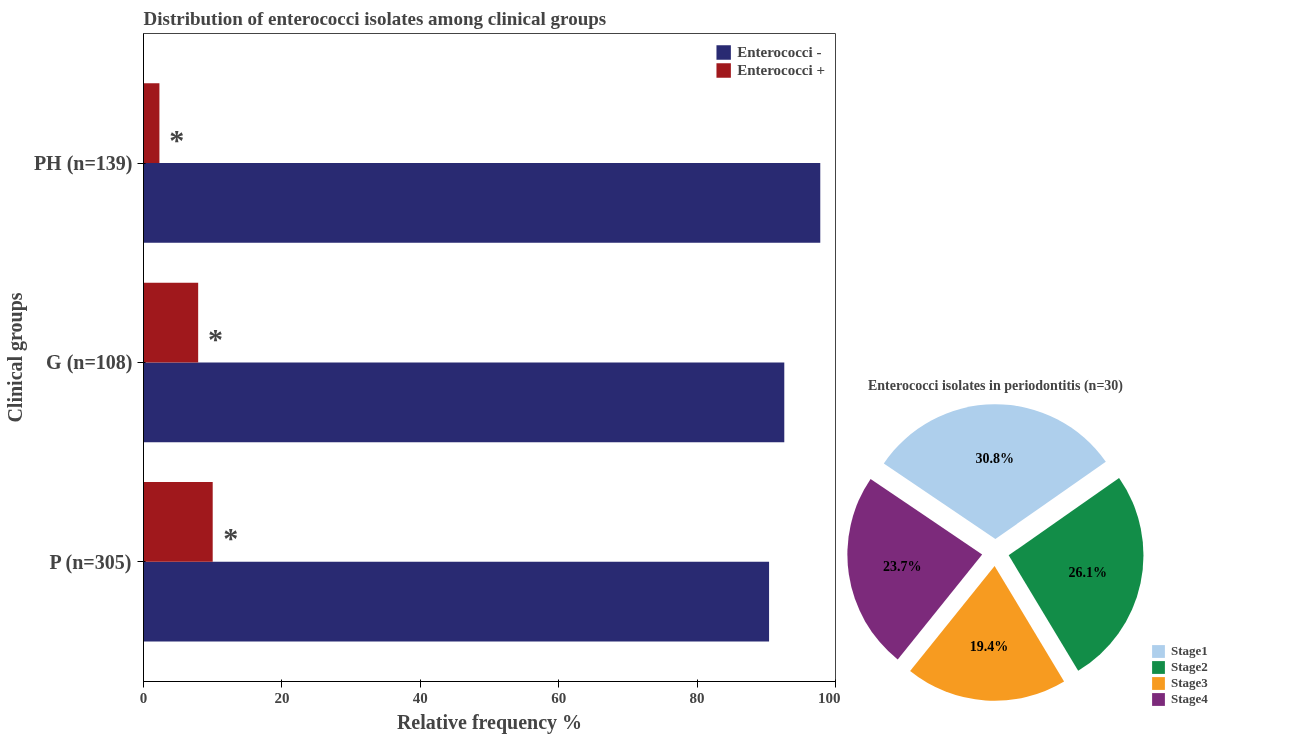 This screenshot has height=744, width=1306. What do you see at coordinates (781, 70) in the screenshot?
I see `legend-label: Enterococci +` at bounding box center [781, 70].